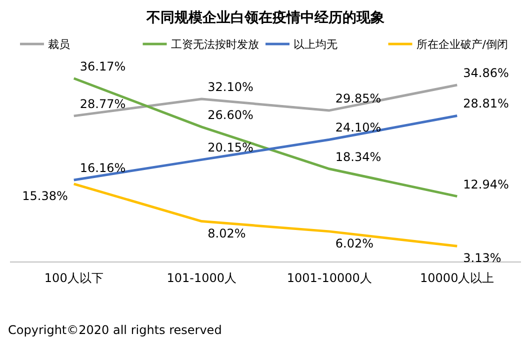 This screenshot has width=531, height=344. Describe the element at coordinates (74, 278) in the screenshot. I see `x-tick-label: 100人以下` at that location.